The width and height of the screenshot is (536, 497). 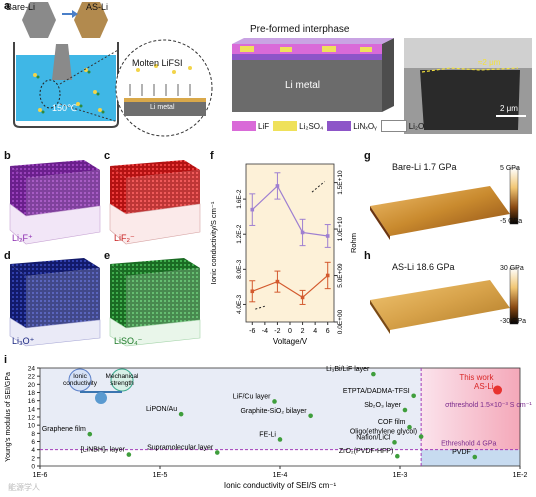 I want to click on x-tick-label: 1E-5, so click(x=160, y=475).